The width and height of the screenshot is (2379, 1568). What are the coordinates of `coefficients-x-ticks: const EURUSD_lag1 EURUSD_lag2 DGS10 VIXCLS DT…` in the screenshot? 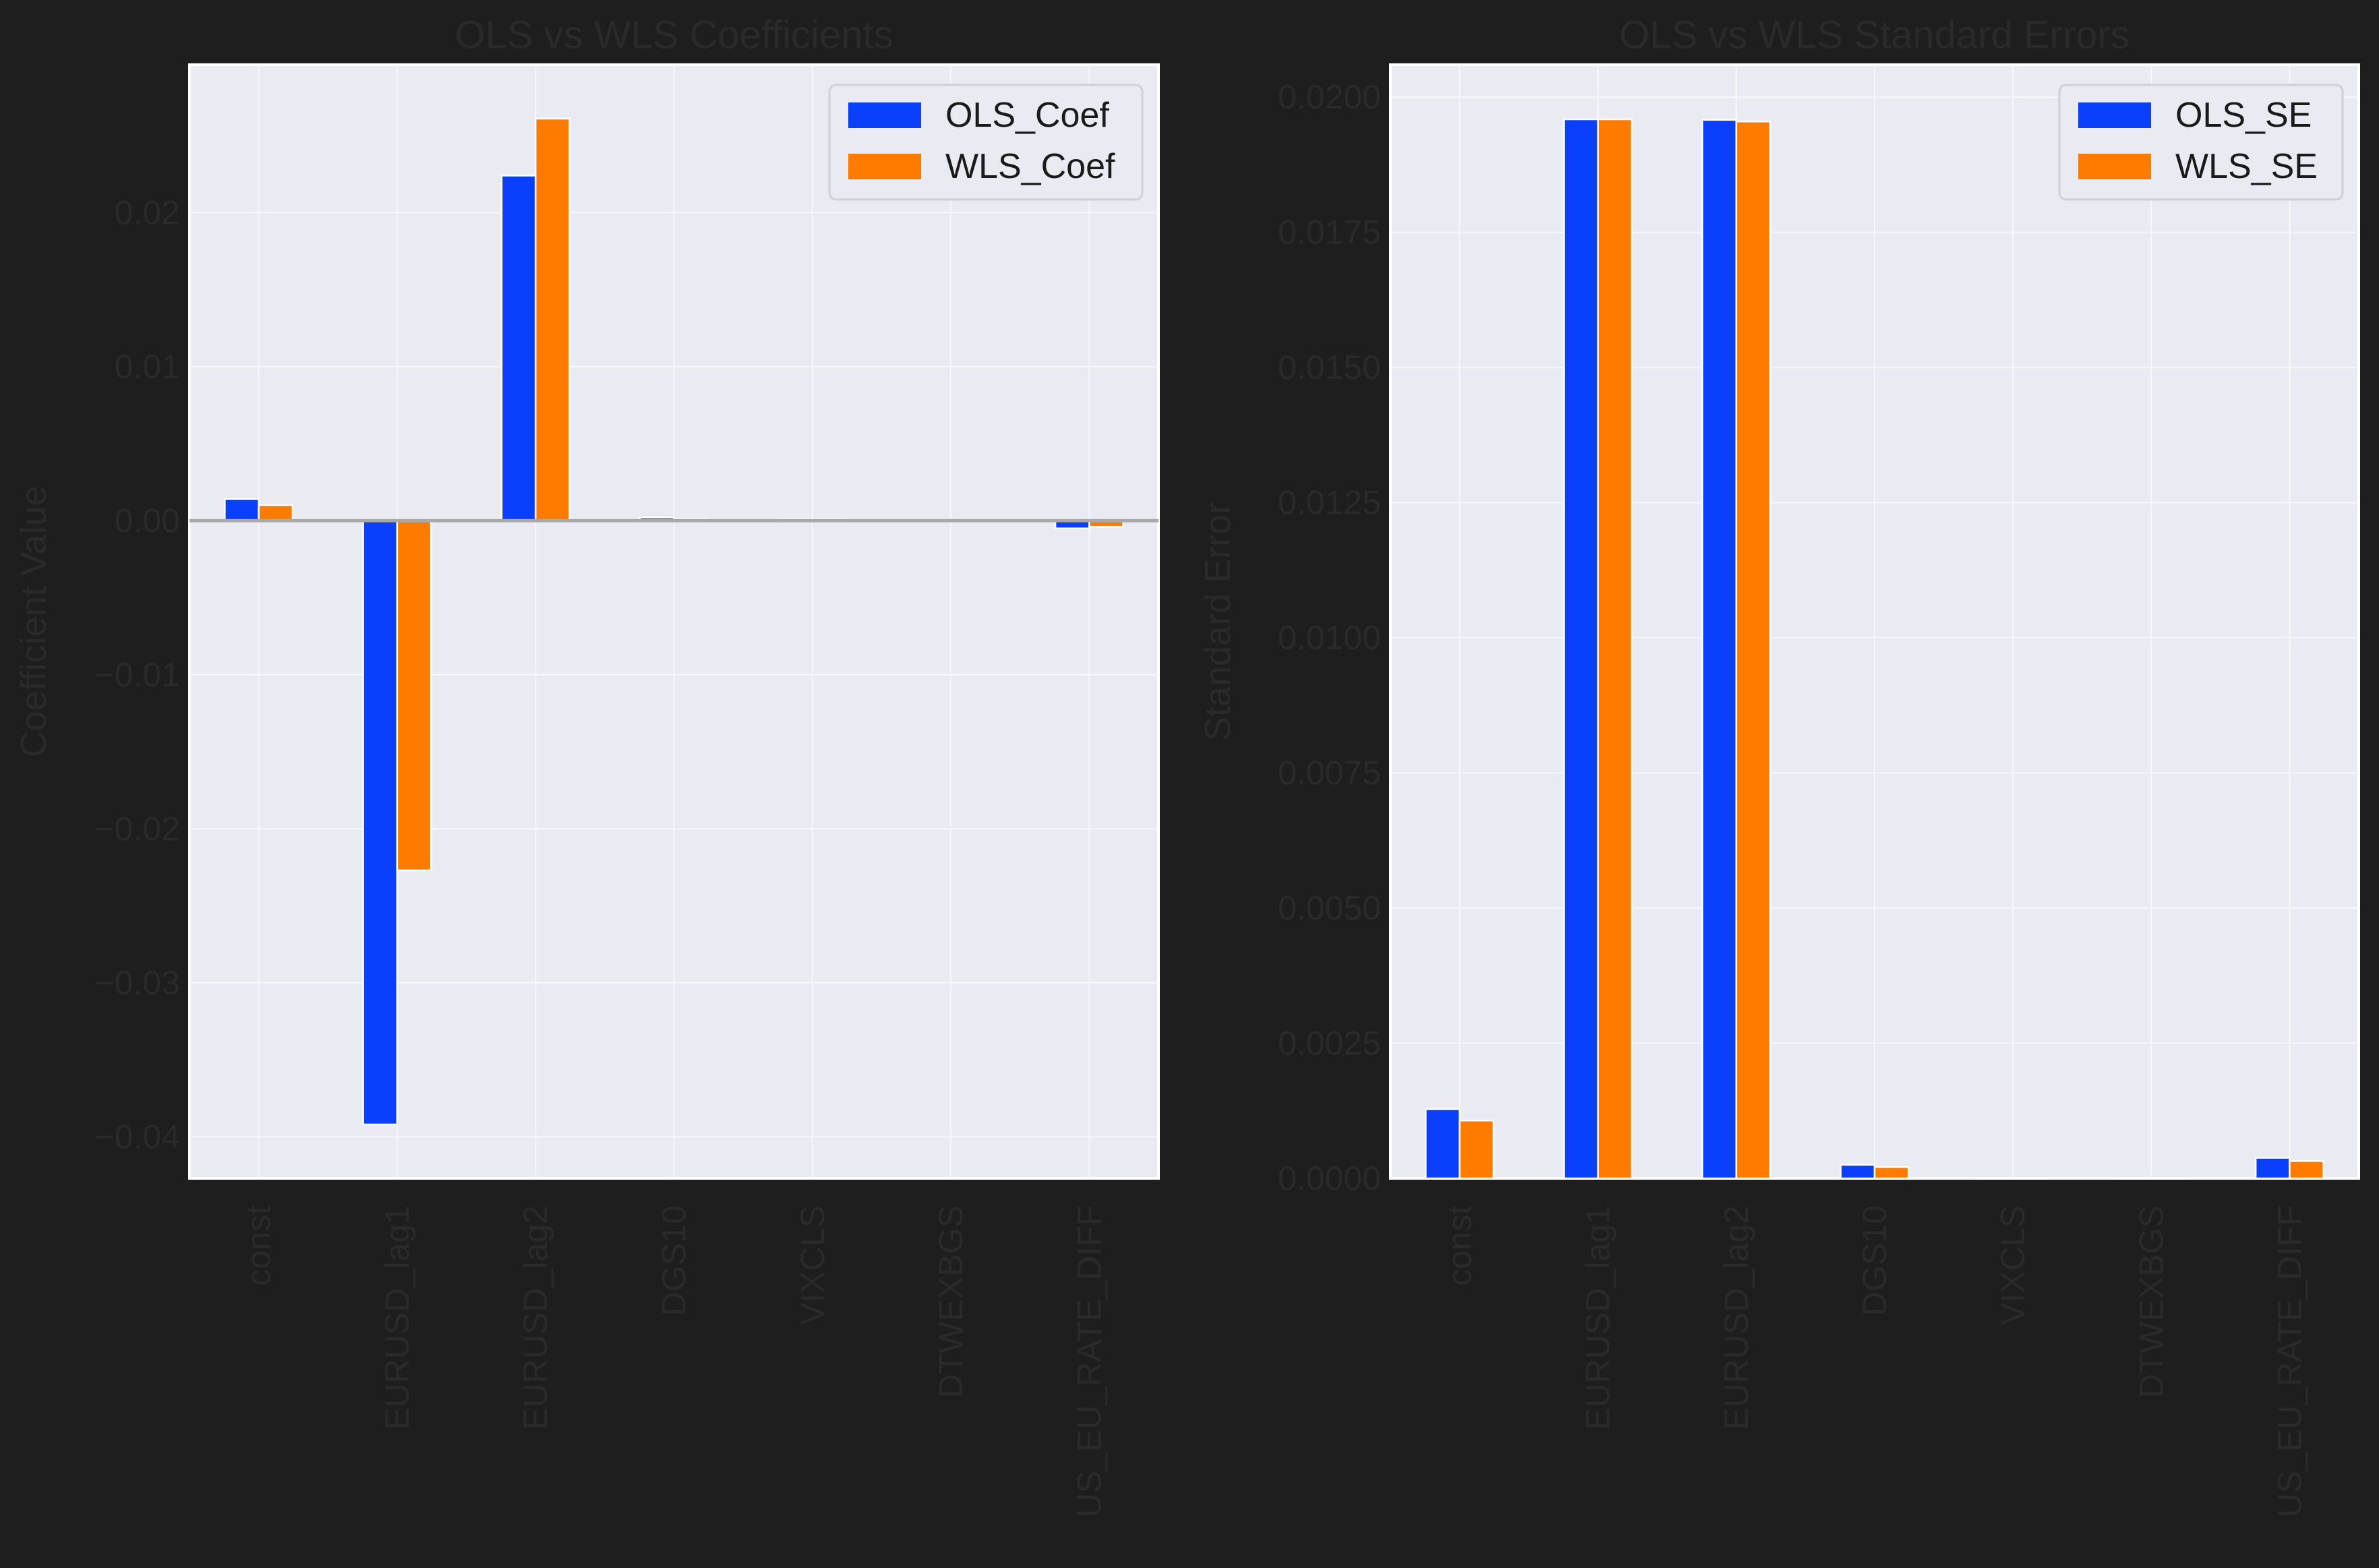 It's located at (674, 1361).